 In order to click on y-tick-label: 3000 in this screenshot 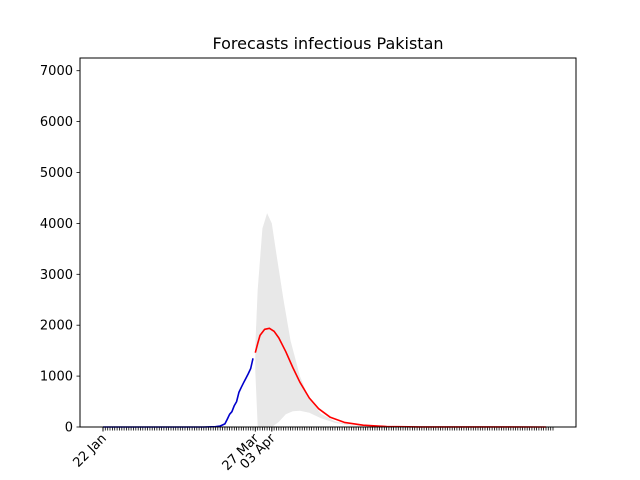, I will do `click(56, 275)`.